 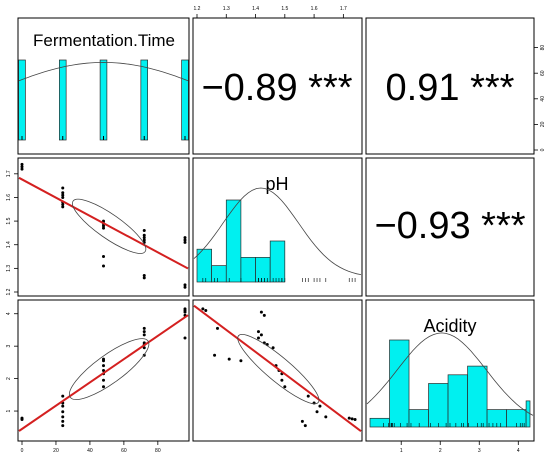 What do you see at coordinates (103, 86) in the screenshot?
I see `panel-frame-r0-c0` at bounding box center [103, 86].